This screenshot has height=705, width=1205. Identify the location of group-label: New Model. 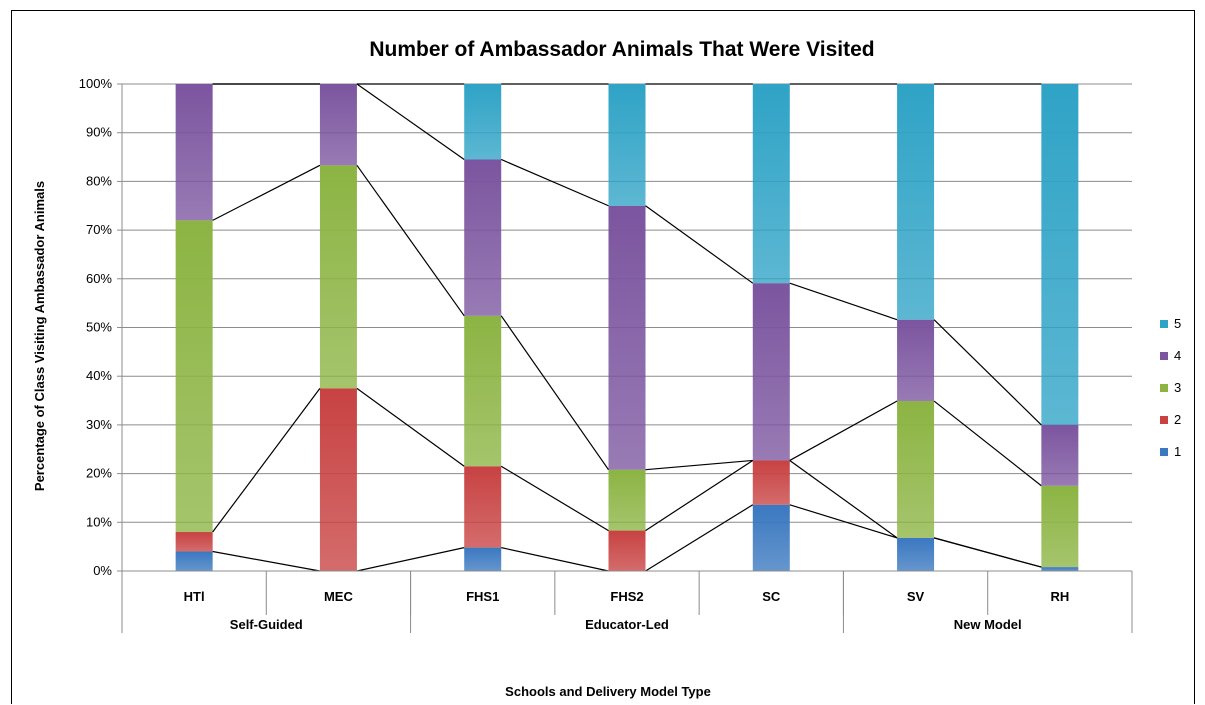
(988, 624).